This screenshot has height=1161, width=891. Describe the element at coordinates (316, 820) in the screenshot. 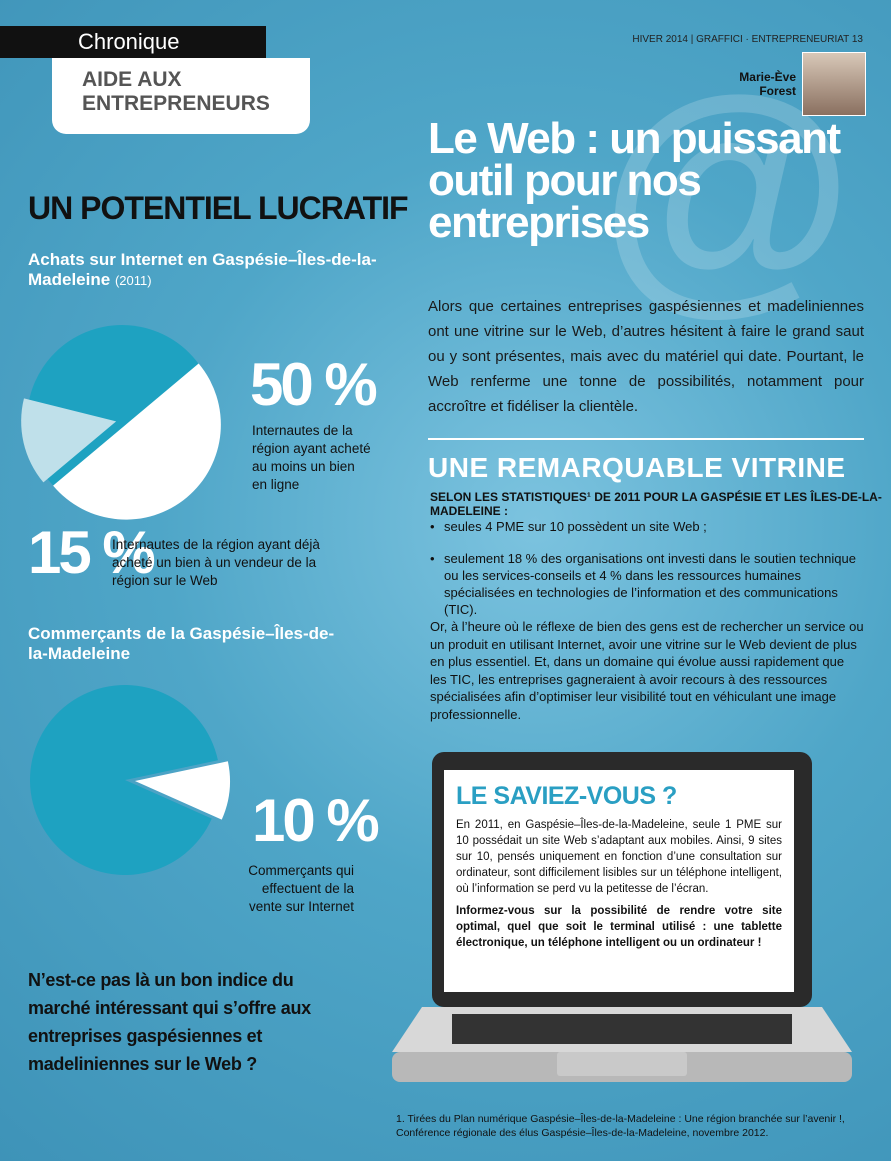

I see `value-label: 10 %` at that location.